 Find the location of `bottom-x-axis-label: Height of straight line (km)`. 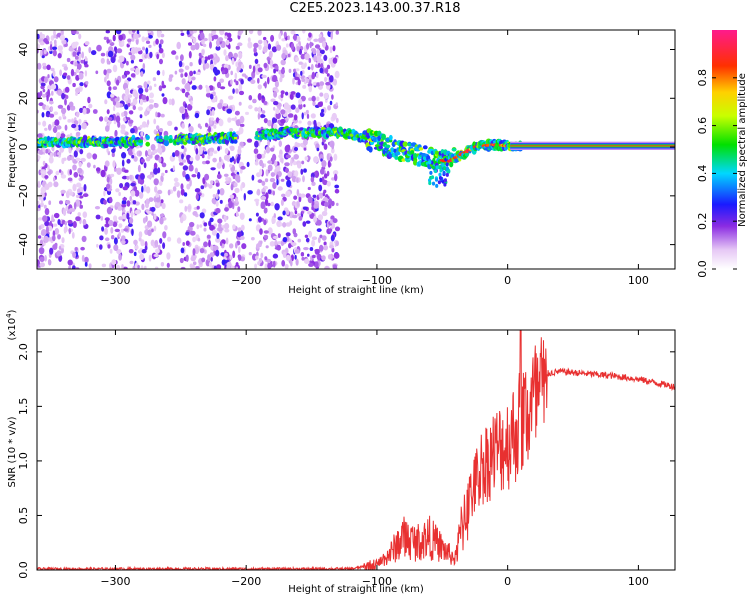

bottom-x-axis-label: Height of straight line (km) is located at coordinates (356, 589).